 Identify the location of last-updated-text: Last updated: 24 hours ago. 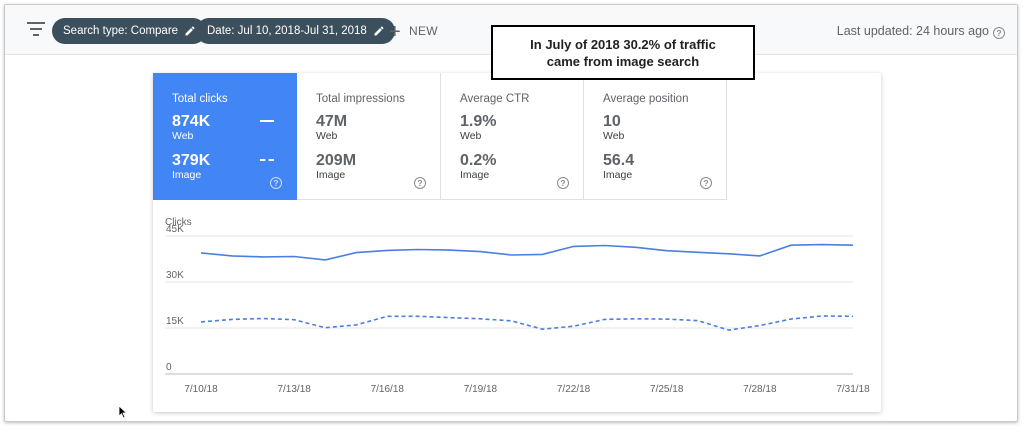
(912, 31).